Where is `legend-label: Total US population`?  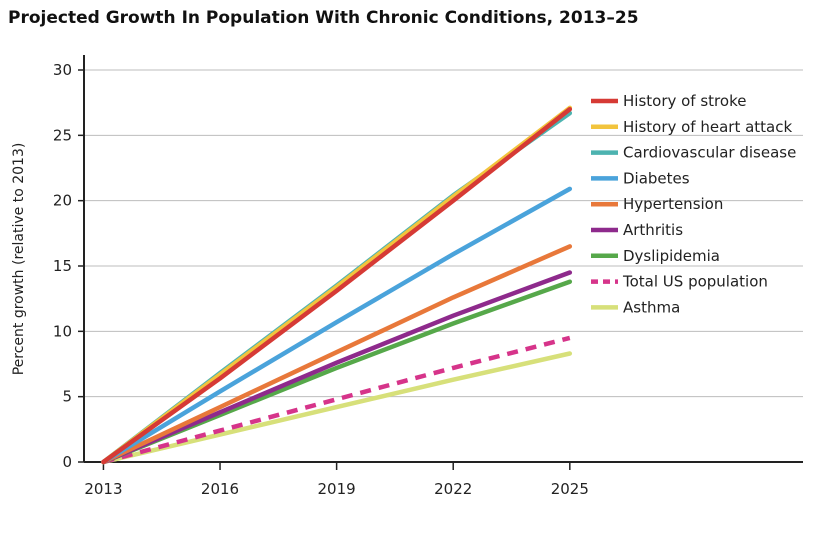 legend-label: Total US population is located at coordinates (695, 282).